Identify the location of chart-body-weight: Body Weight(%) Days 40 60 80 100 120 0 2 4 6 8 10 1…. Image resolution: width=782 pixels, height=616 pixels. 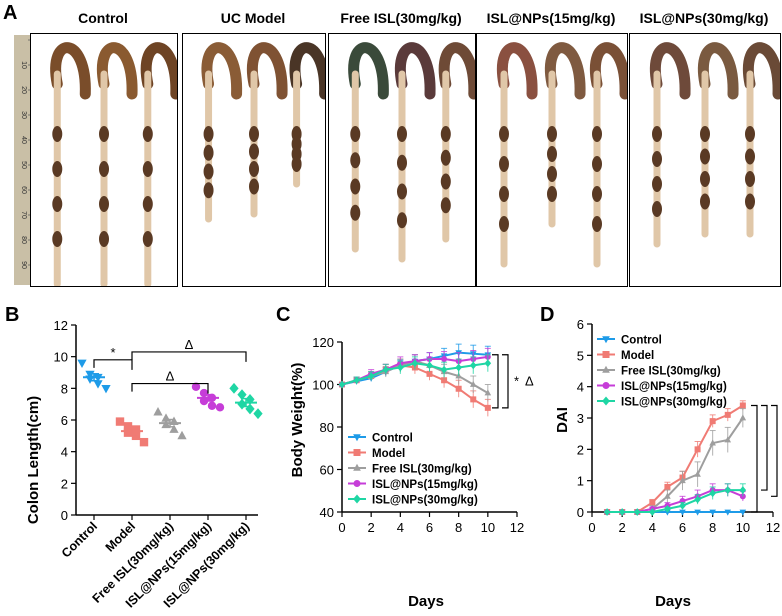
(411, 472).